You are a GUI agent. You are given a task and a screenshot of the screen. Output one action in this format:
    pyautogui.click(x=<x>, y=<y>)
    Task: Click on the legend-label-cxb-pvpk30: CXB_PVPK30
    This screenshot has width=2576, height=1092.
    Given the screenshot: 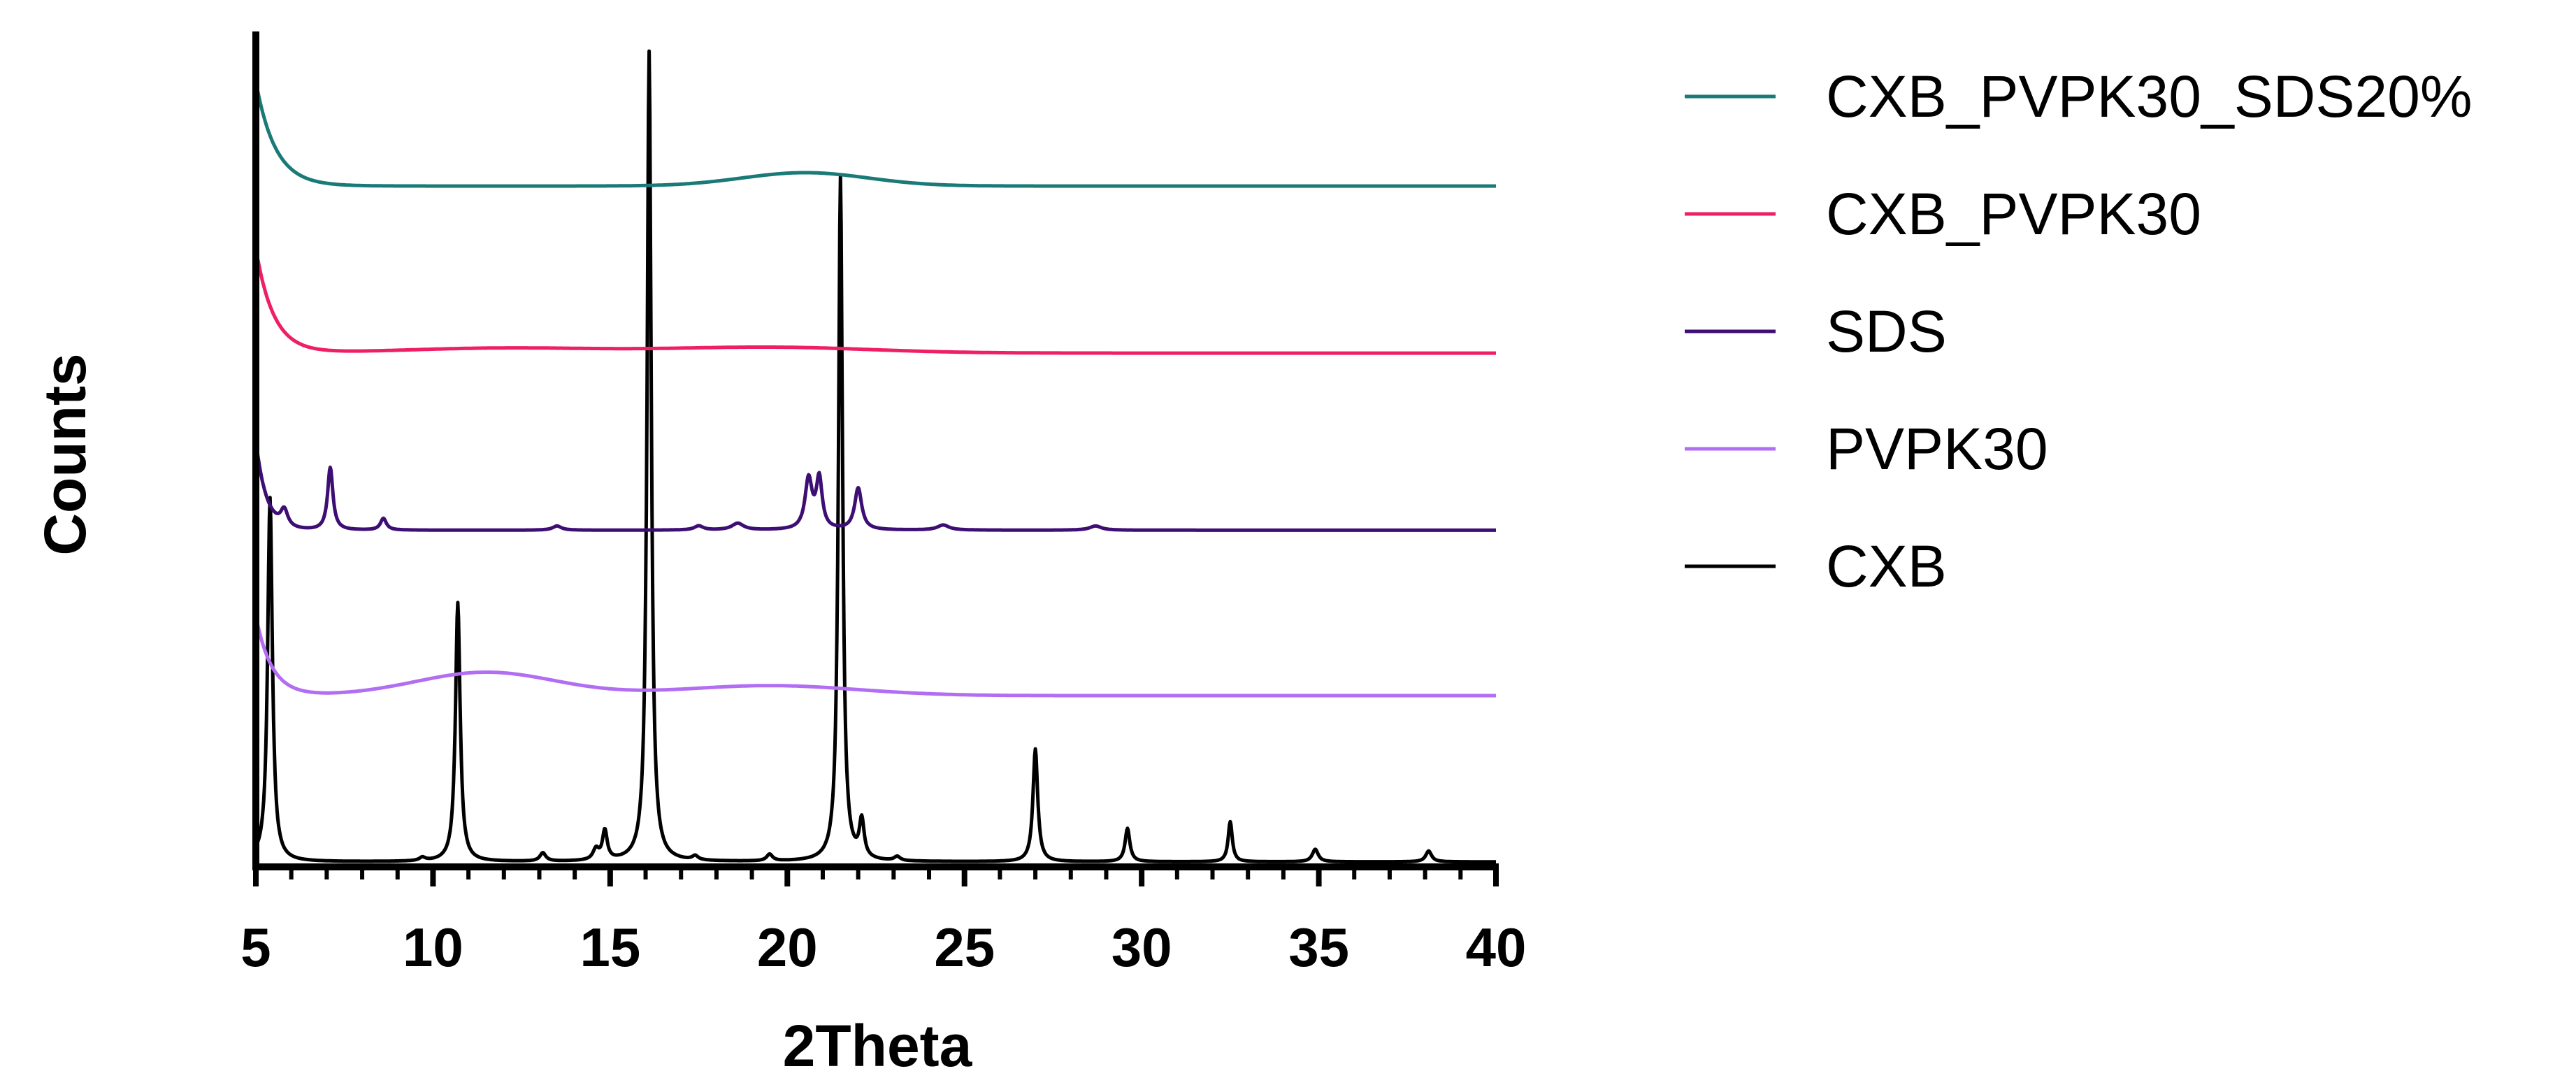 What is the action you would take?
    pyautogui.click(x=2013, y=214)
    